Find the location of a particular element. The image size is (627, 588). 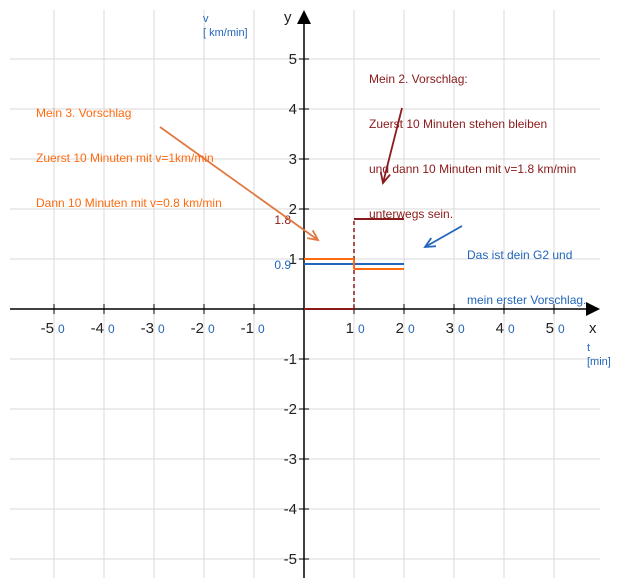

x-tick-label: 2 is located at coordinates (400, 328).